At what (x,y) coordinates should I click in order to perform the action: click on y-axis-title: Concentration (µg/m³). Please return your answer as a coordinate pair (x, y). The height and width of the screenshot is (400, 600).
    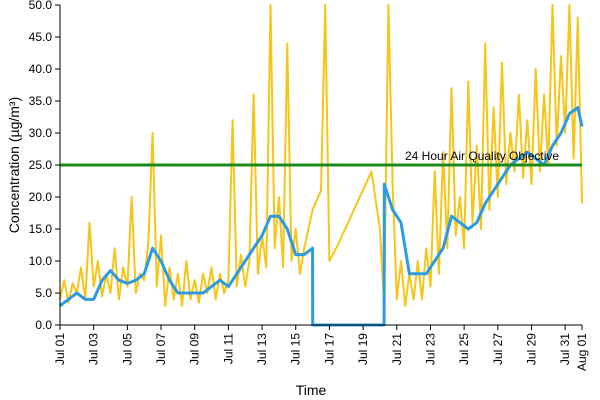
    Looking at the image, I should click on (14, 165).